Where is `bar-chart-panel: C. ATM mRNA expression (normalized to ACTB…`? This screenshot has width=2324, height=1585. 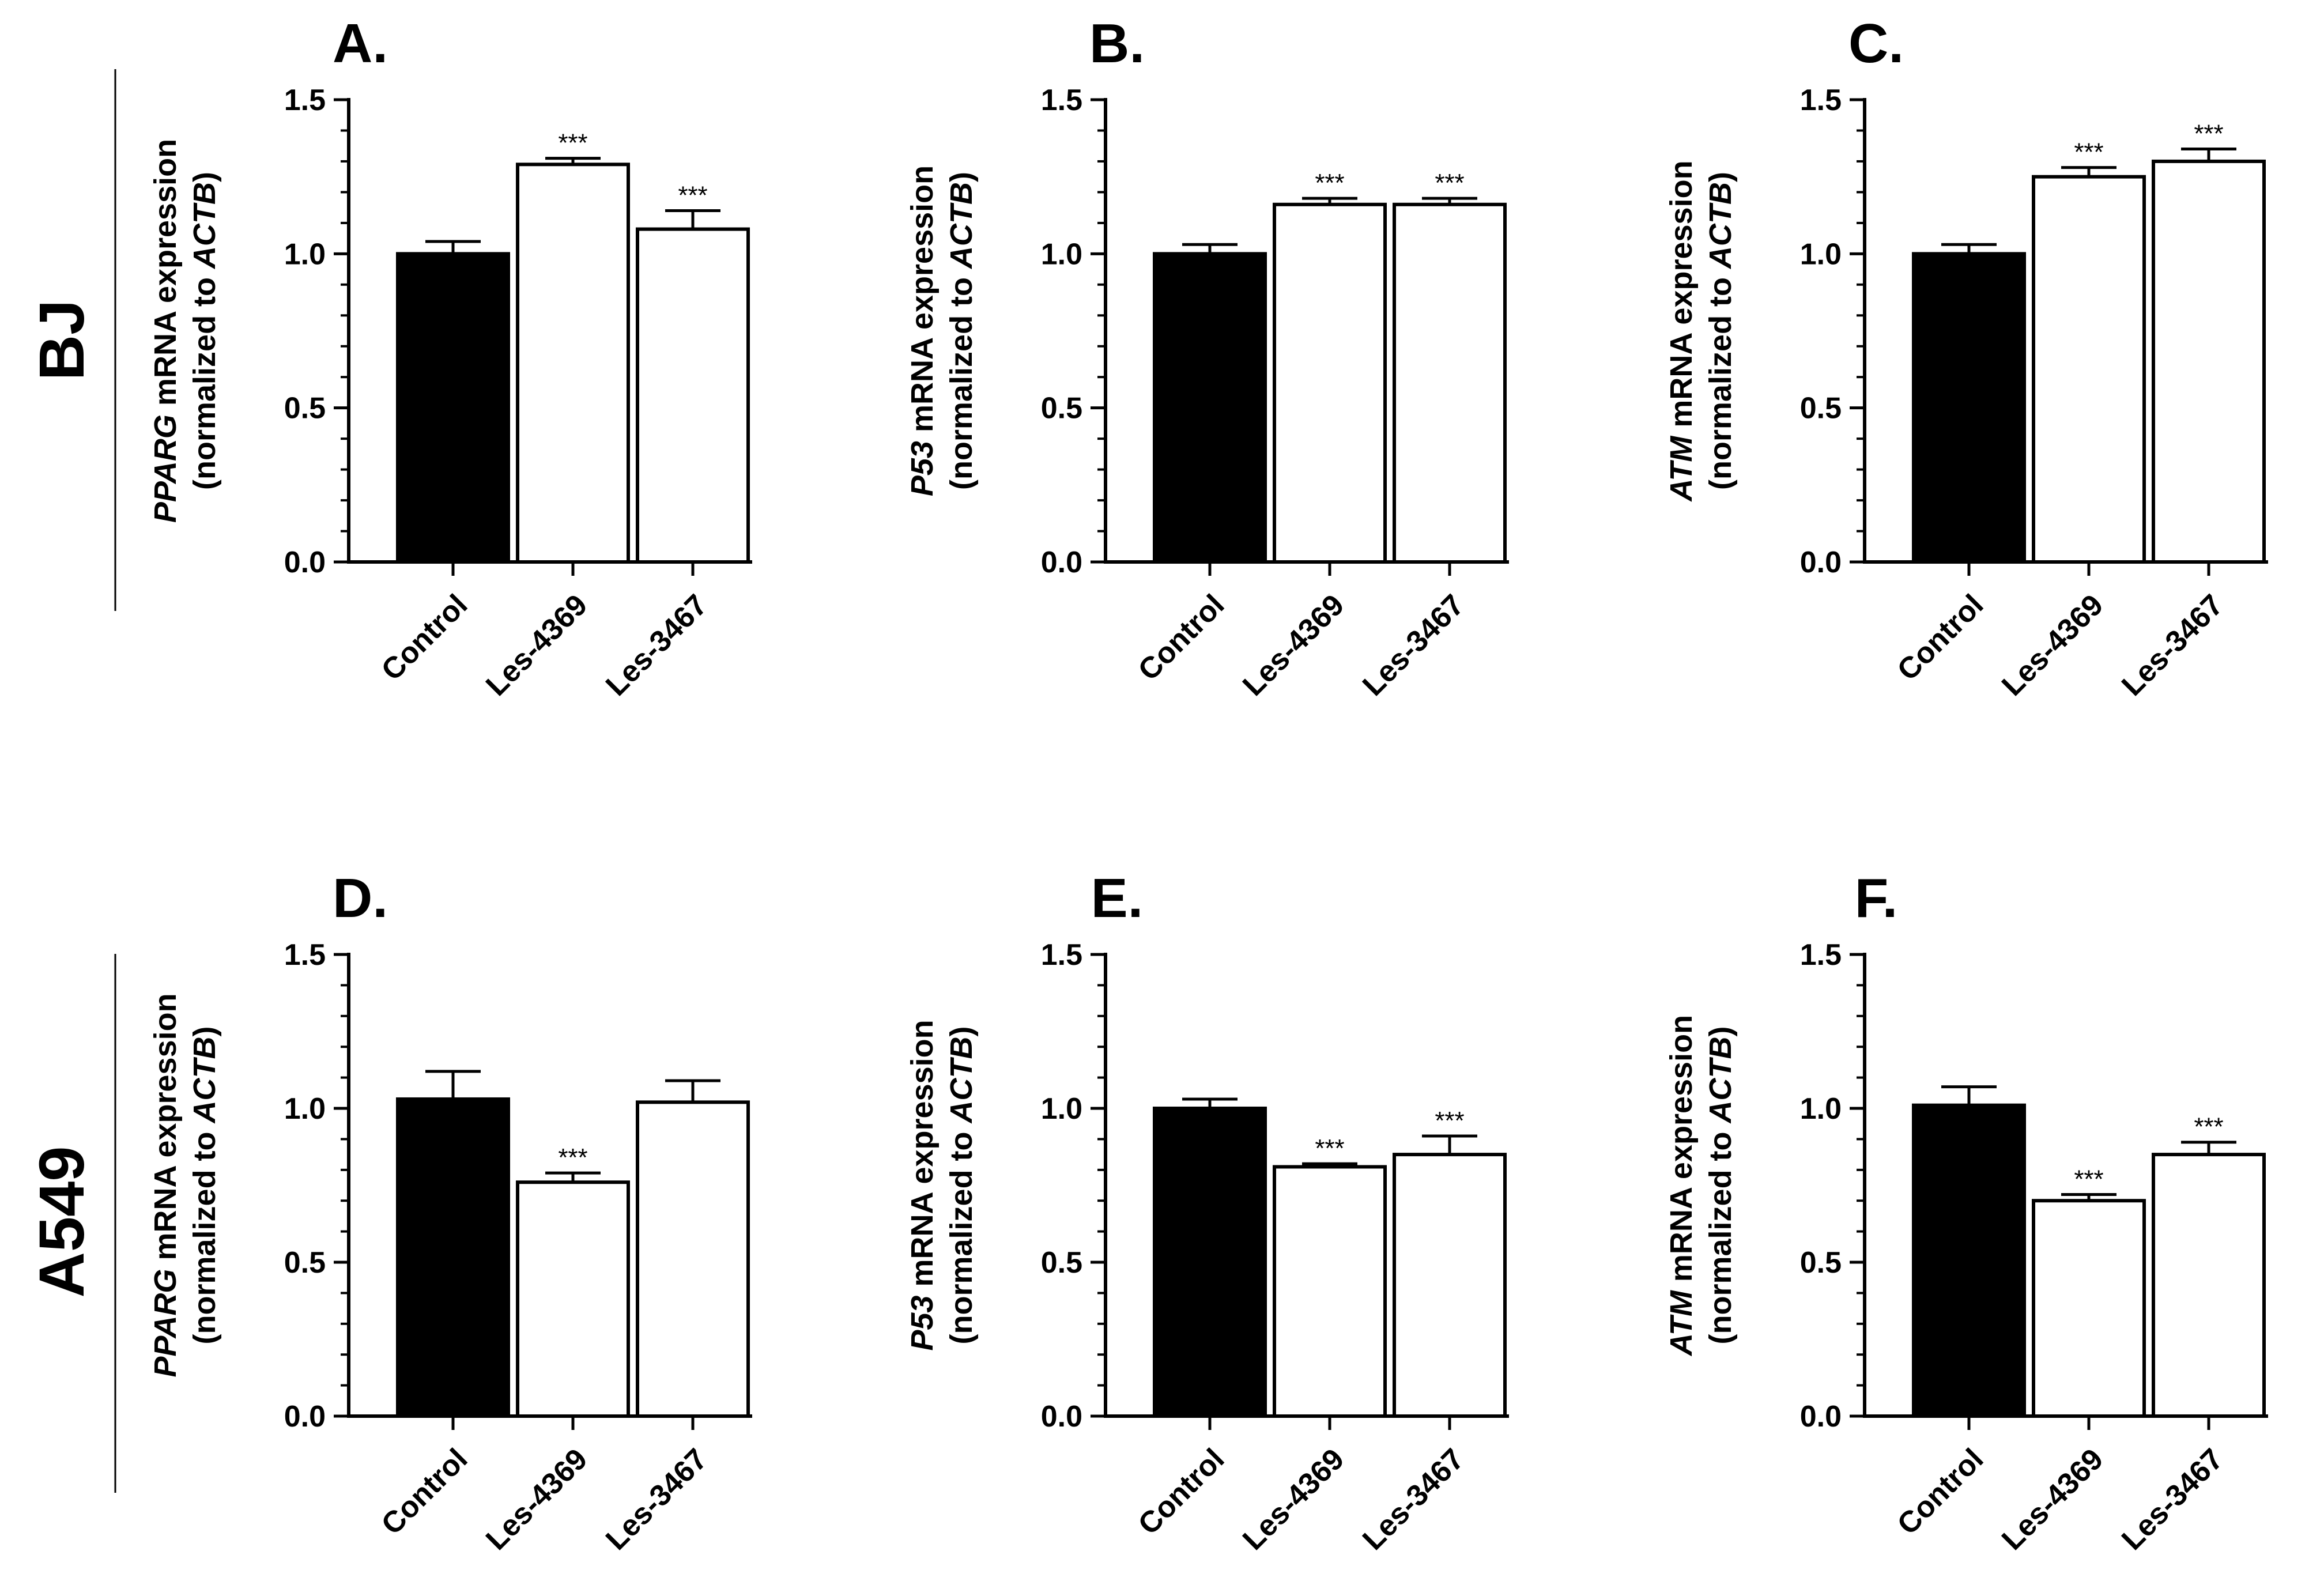 bar-chart-panel: C. ATM mRNA expression (normalized to ACTB… is located at coordinates (1966, 358).